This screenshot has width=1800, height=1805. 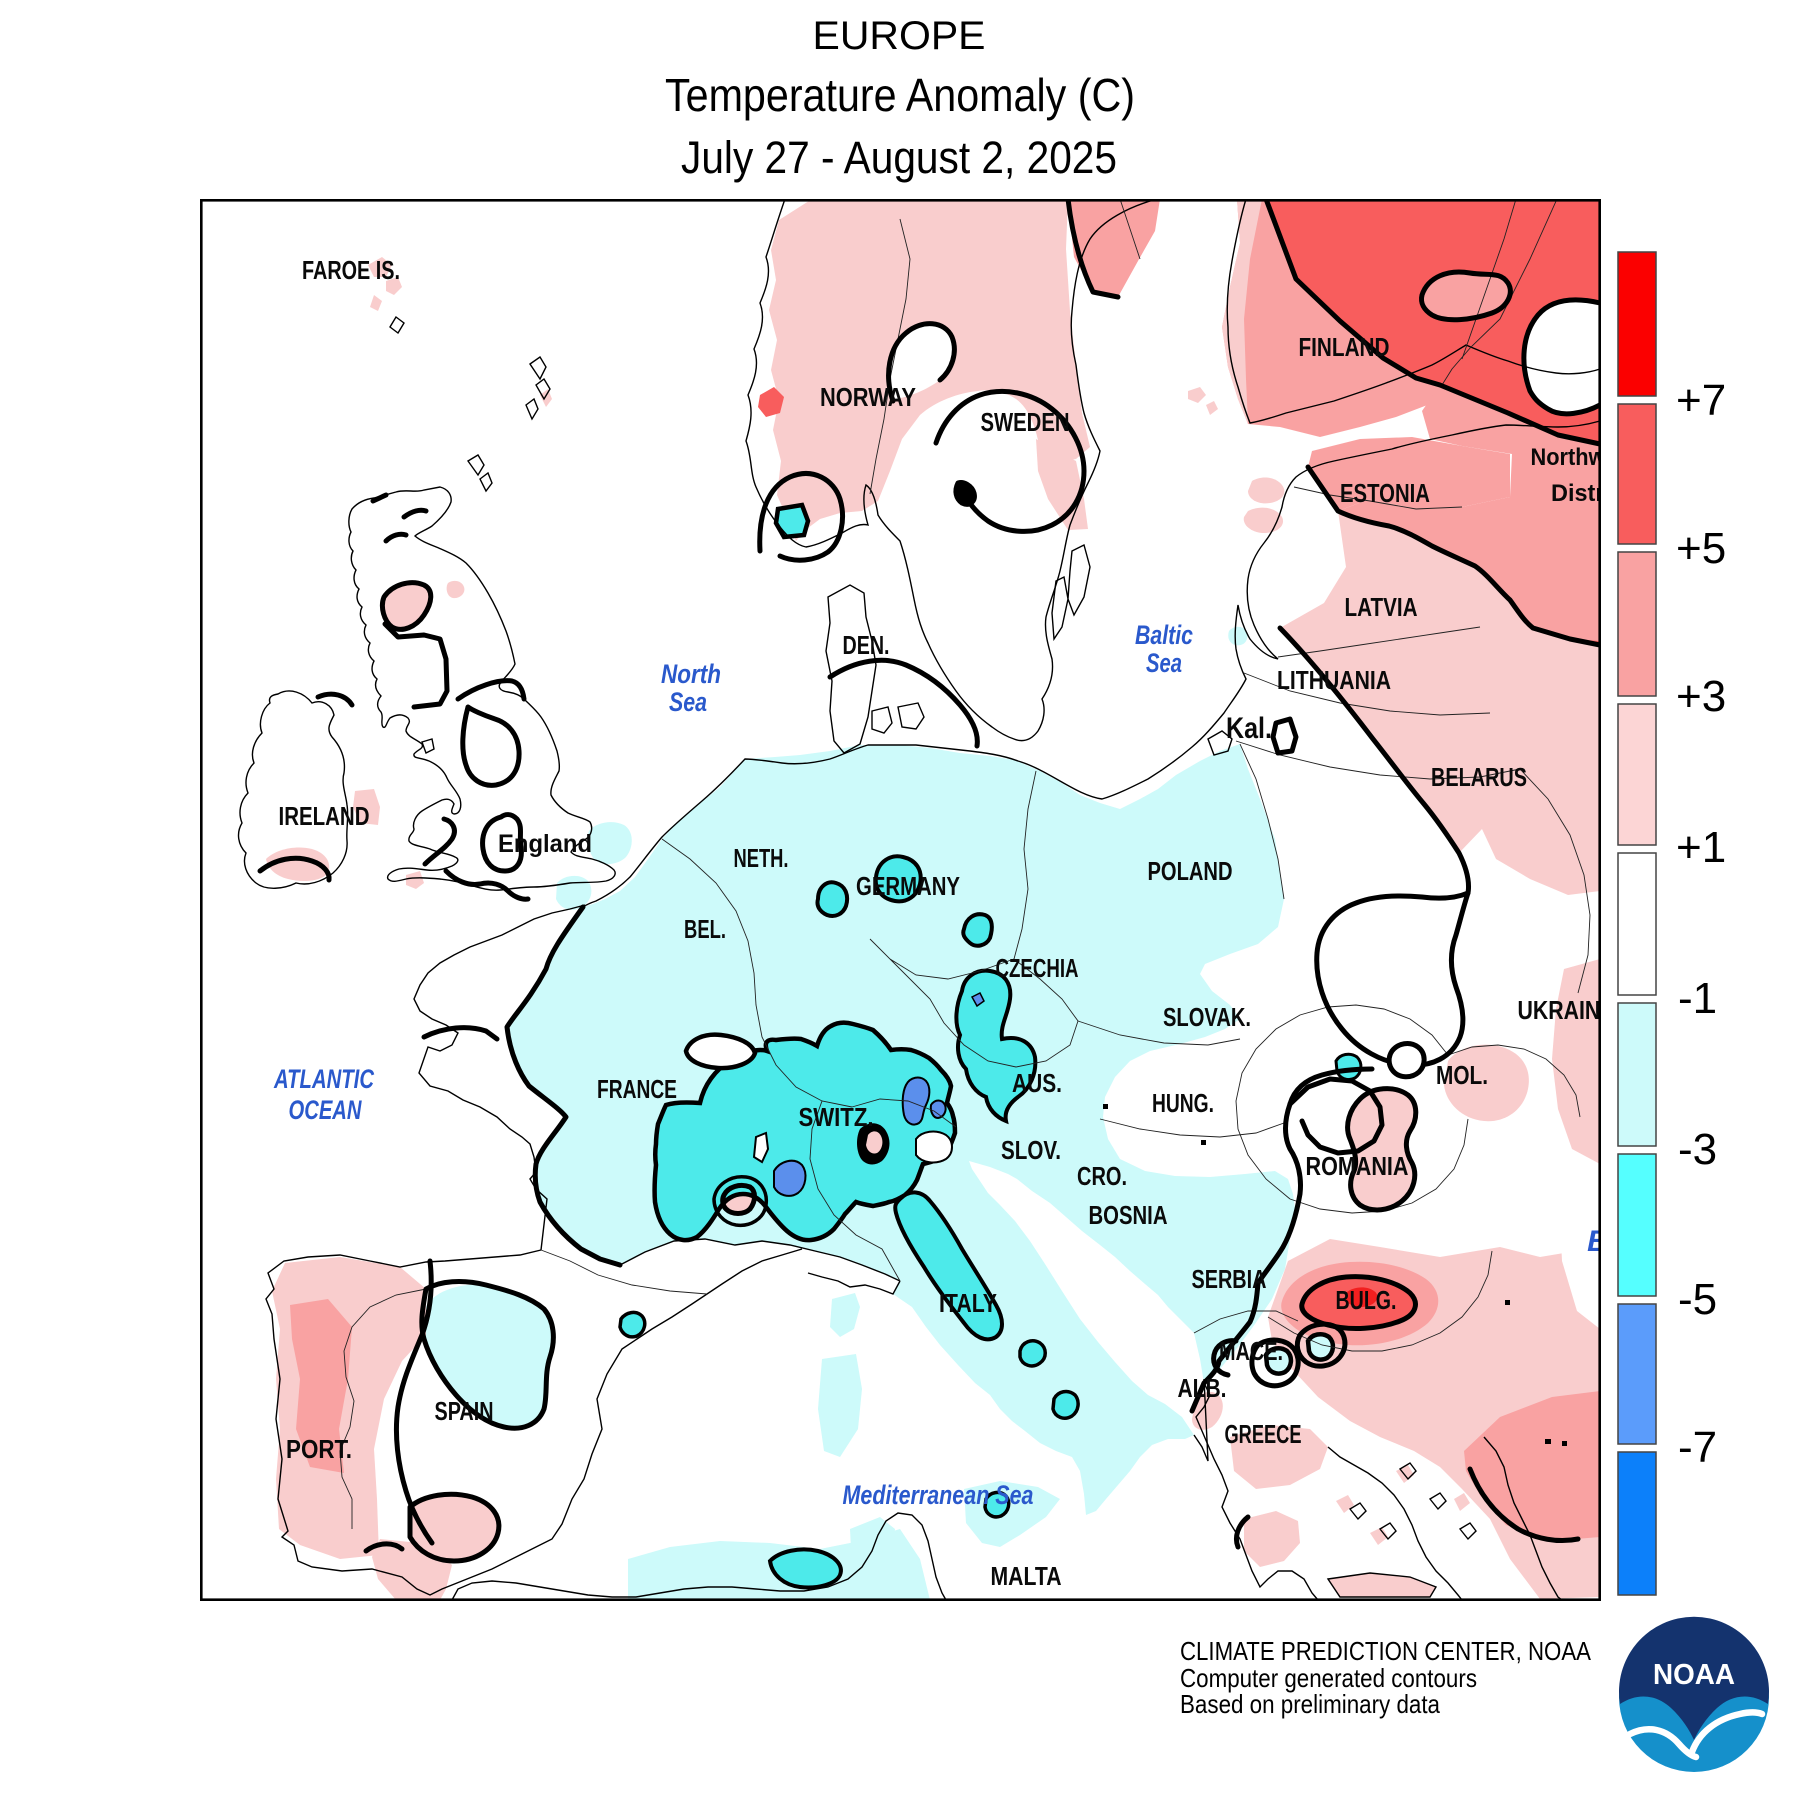 What do you see at coordinates (1249, 728) in the screenshot?
I see `svg-text: Kal.` at bounding box center [1249, 728].